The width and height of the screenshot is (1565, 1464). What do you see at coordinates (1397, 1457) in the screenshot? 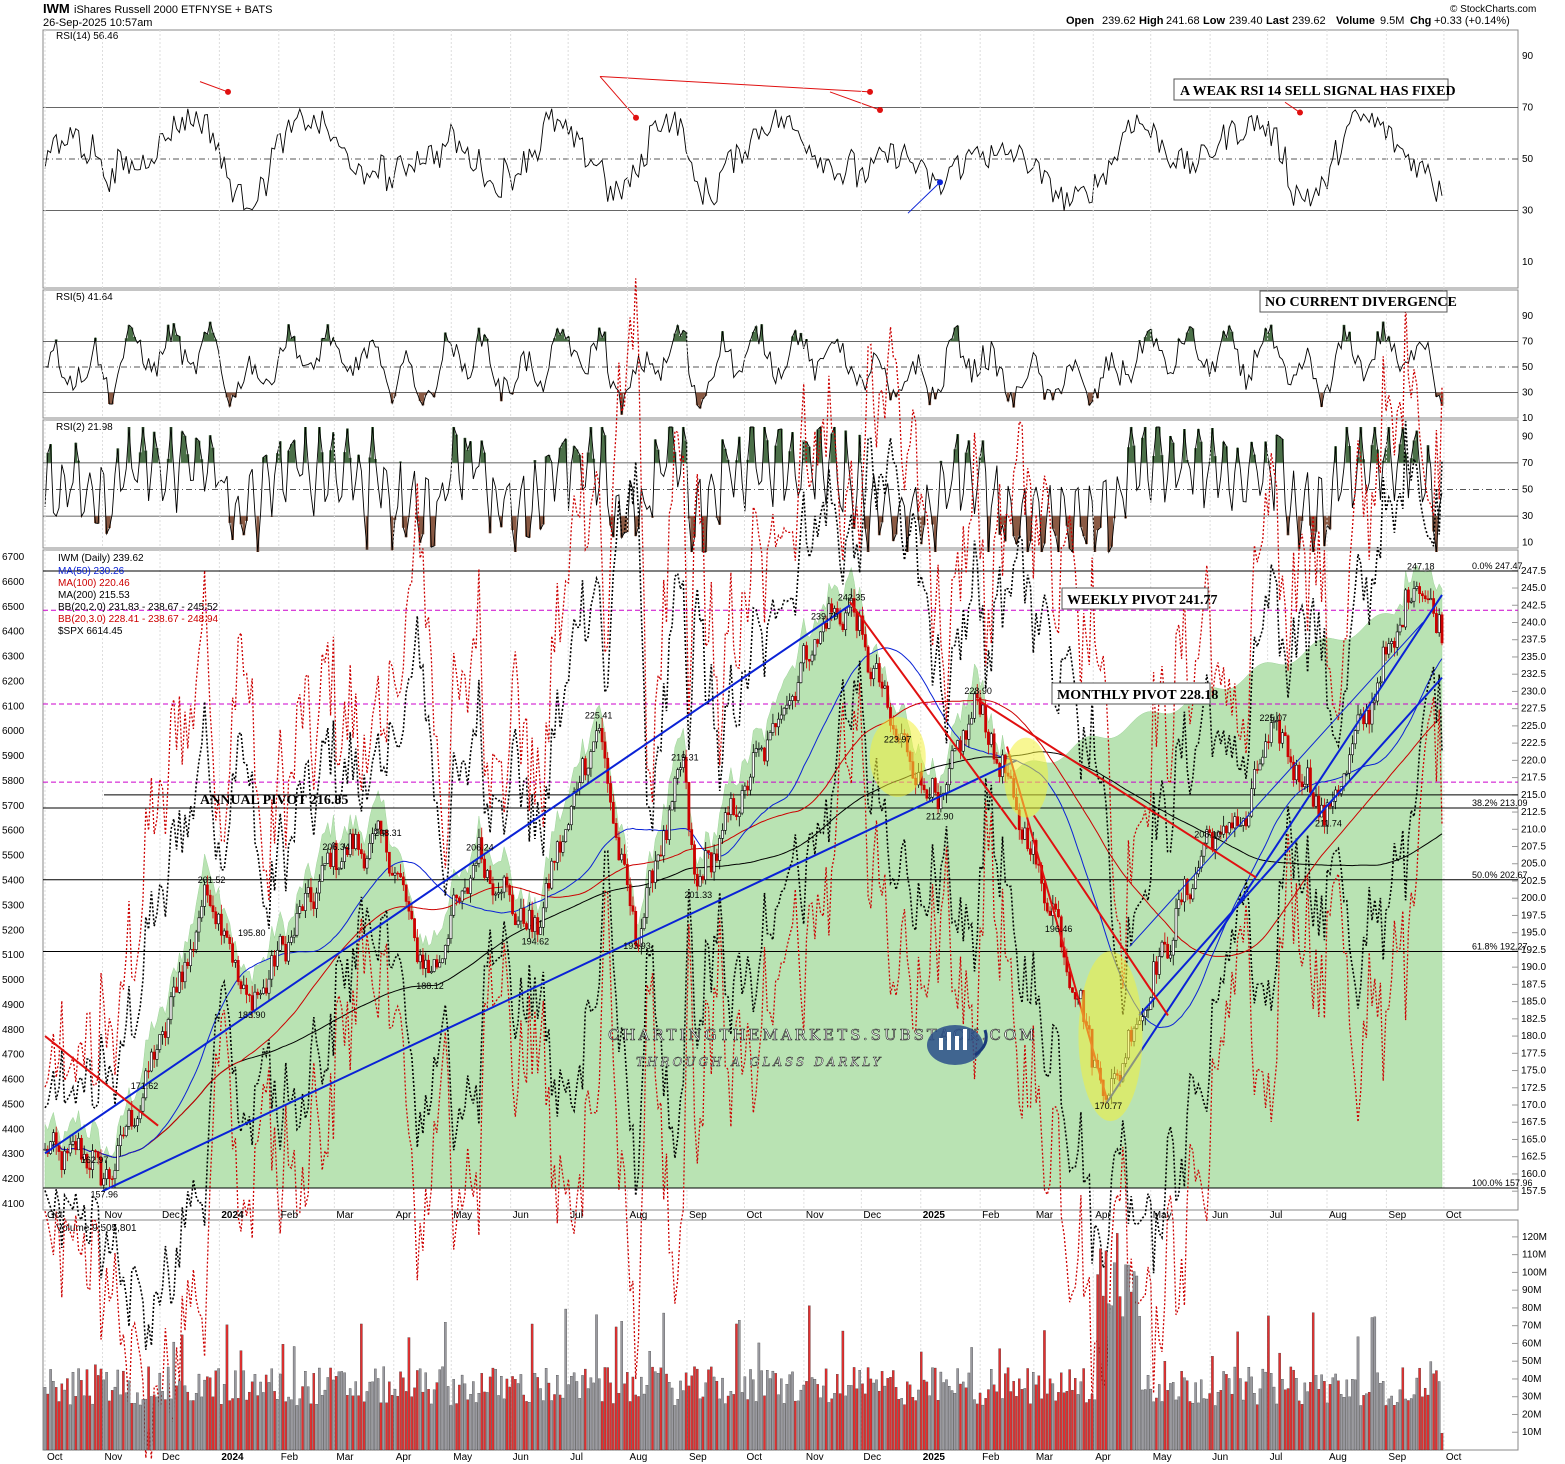
I see `vol-x-axis-tick-23: Sep` at bounding box center [1397, 1457].